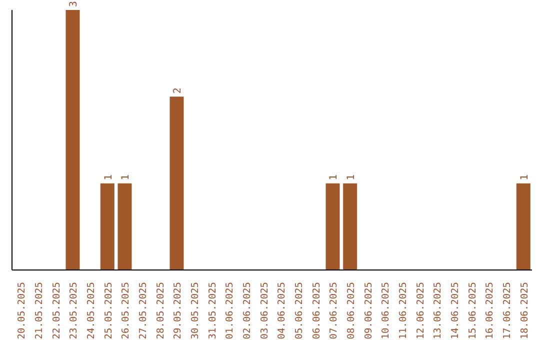 This screenshot has height=340, width=540. Describe the element at coordinates (368, 311) in the screenshot. I see `x-tick-label: 09.06.2025` at that location.